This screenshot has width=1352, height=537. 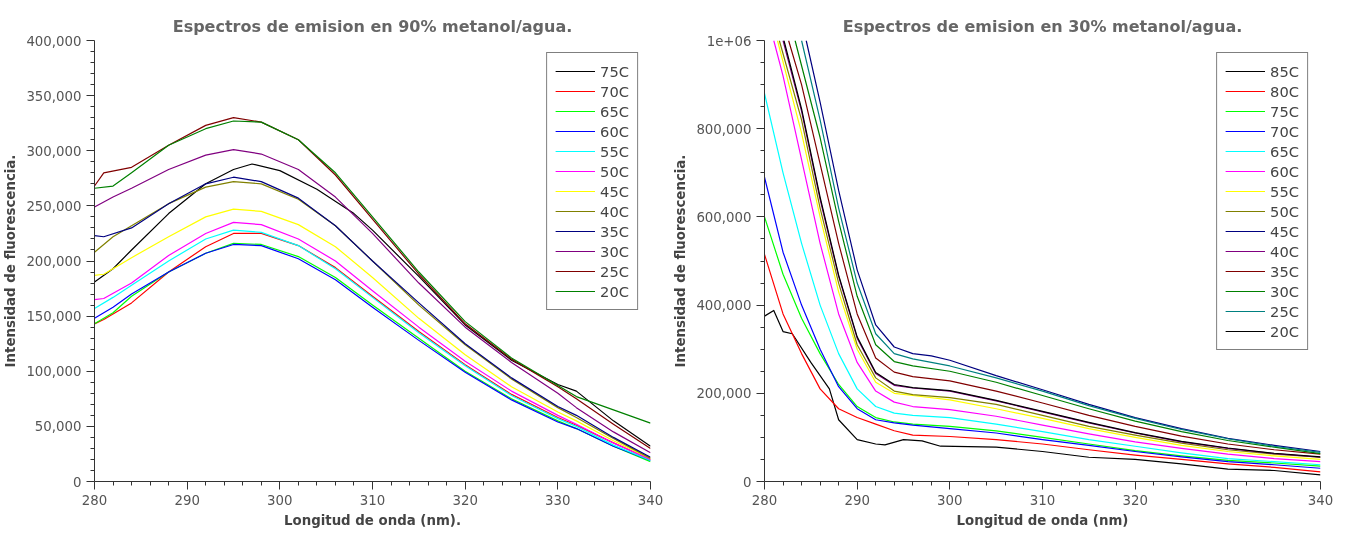 What do you see at coordinates (724, 217) in the screenshot?
I see `y-tick-label: 600,000` at bounding box center [724, 217].